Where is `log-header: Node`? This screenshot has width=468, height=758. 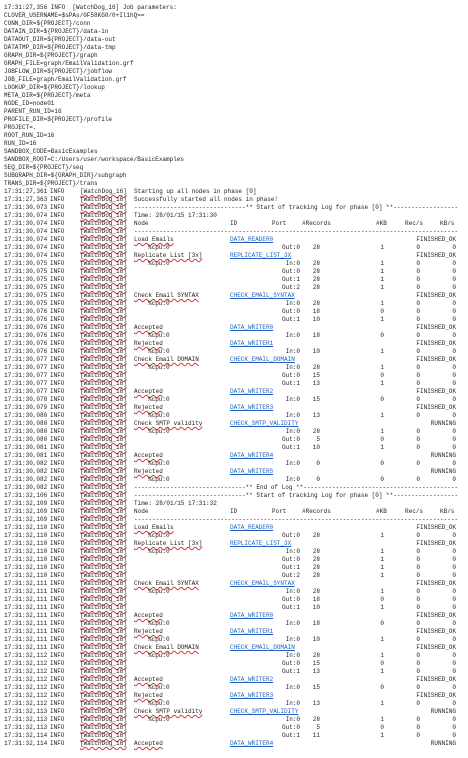 log-header: Node is located at coordinates (141, 511).